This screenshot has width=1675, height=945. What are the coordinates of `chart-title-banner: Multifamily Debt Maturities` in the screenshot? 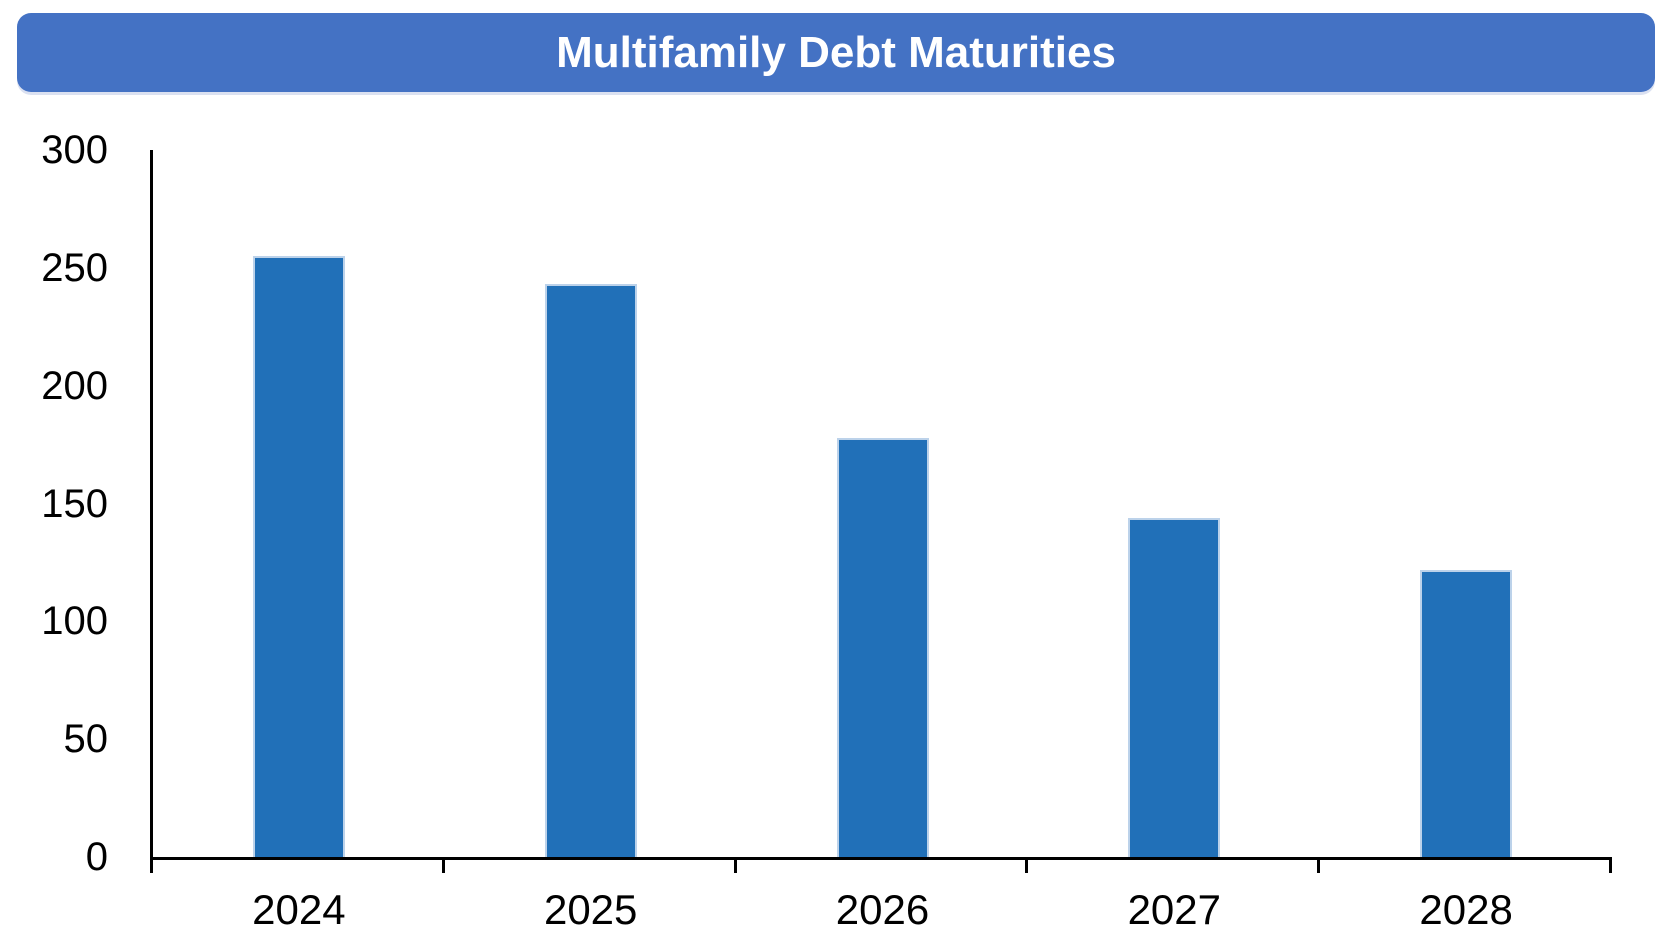 It's located at (836, 52).